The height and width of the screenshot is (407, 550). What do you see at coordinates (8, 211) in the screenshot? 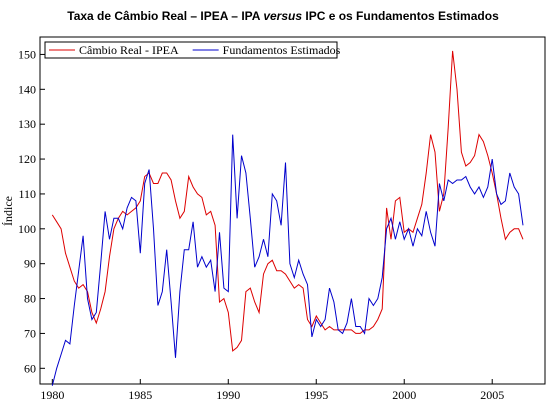
I see `y-axis-label: Índice` at bounding box center [8, 211].